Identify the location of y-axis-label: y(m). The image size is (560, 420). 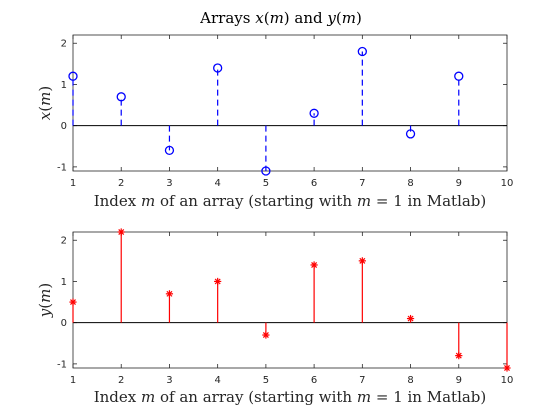
(45, 300).